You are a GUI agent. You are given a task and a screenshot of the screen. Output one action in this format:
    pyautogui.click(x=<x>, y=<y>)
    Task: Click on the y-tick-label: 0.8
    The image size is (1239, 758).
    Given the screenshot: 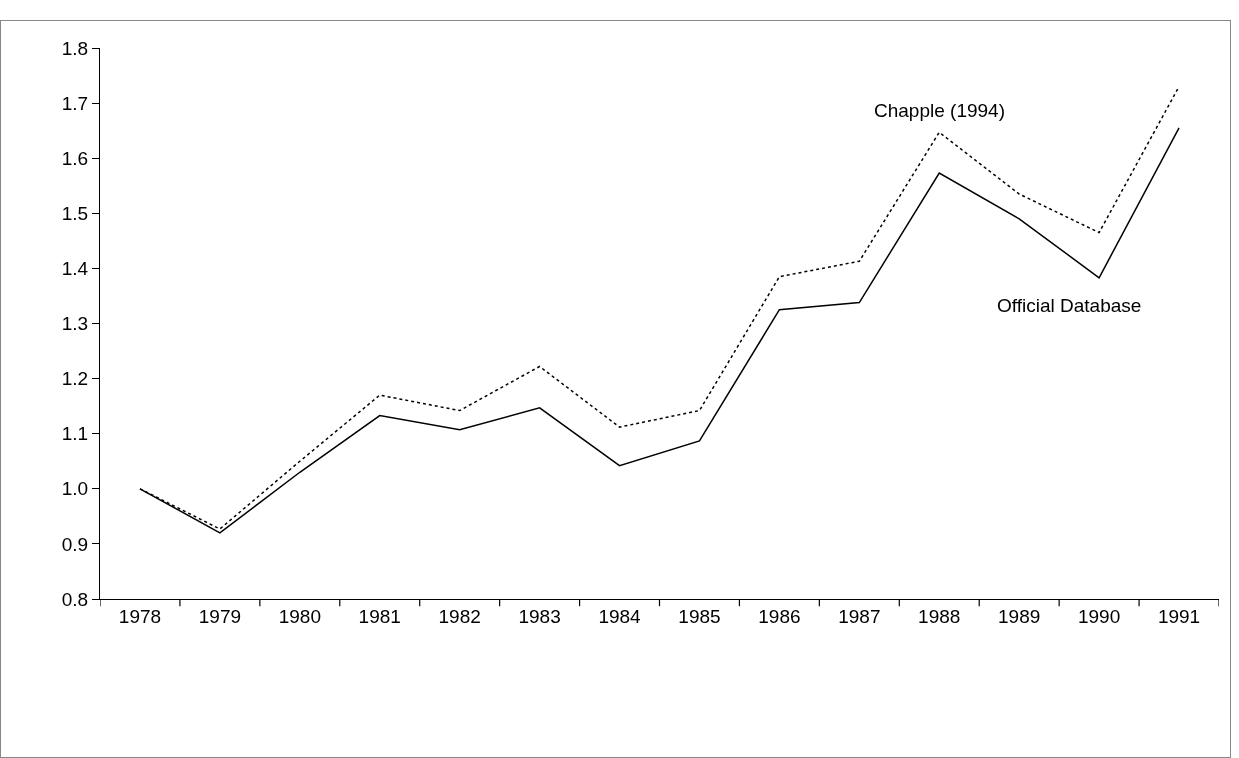 What is the action you would take?
    pyautogui.click(x=75, y=599)
    